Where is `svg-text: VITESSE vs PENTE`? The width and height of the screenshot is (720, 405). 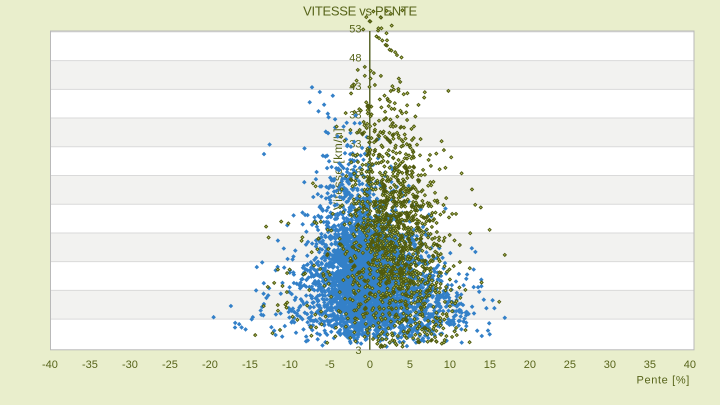 svg-text: VITESSE vs PENTE is located at coordinates (360, 11).